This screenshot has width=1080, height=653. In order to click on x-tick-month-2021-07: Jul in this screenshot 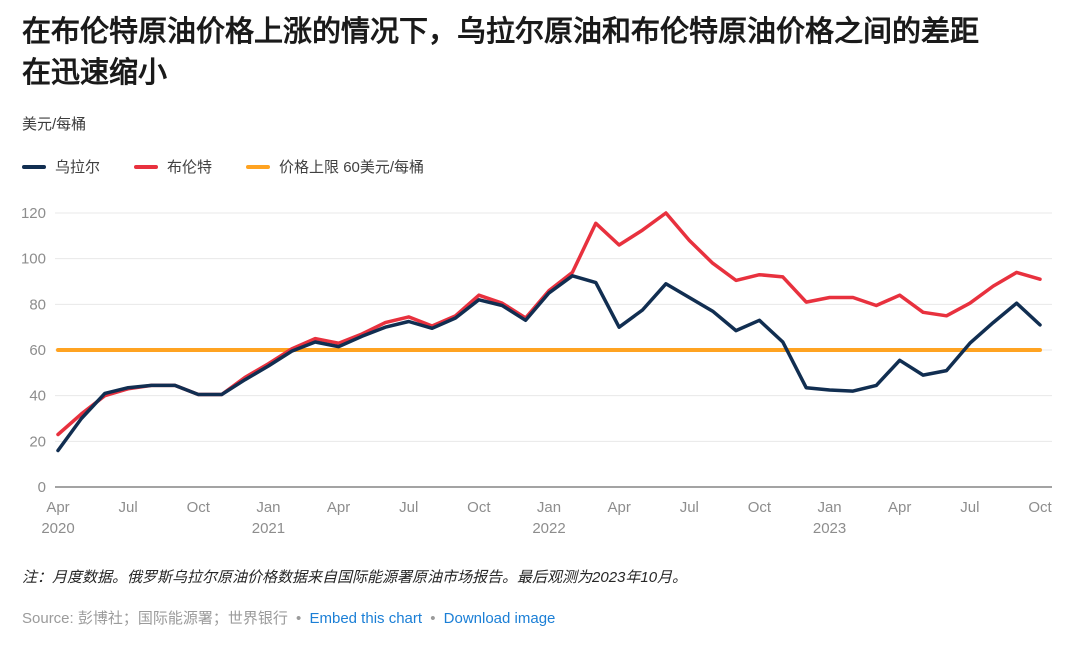, I will do `click(408, 507)`.